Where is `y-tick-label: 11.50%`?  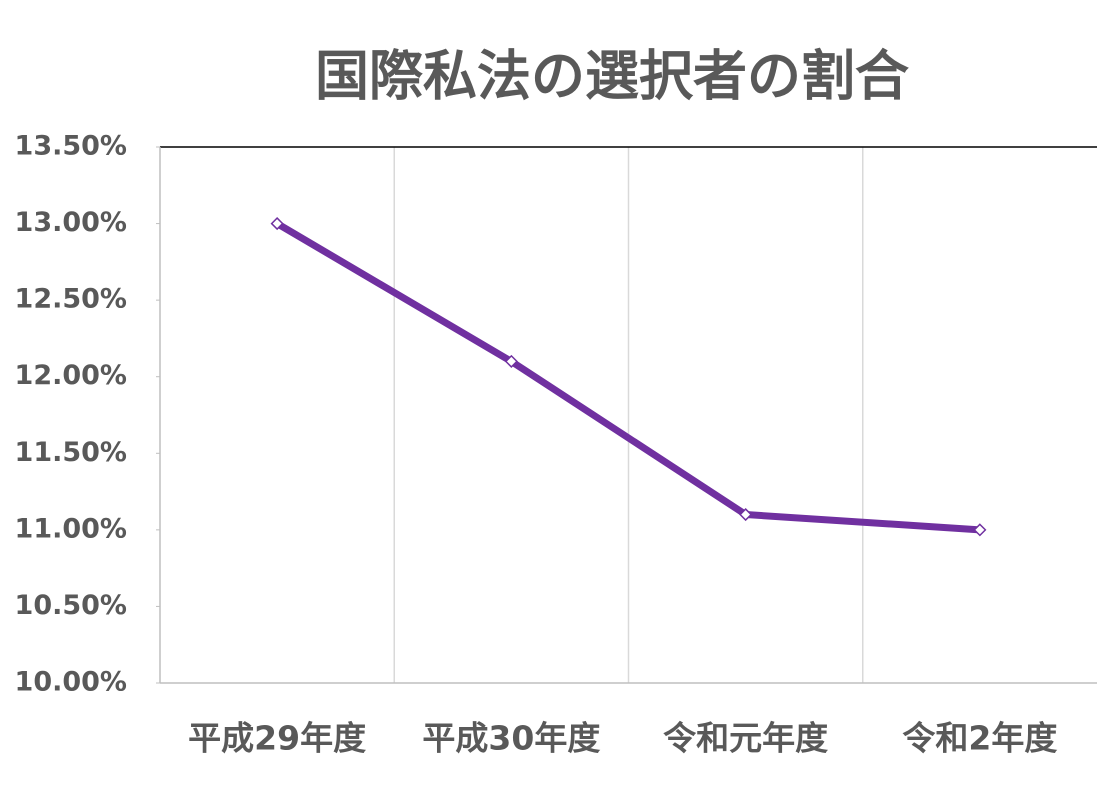 y-tick-label: 11.50% is located at coordinates (71, 452).